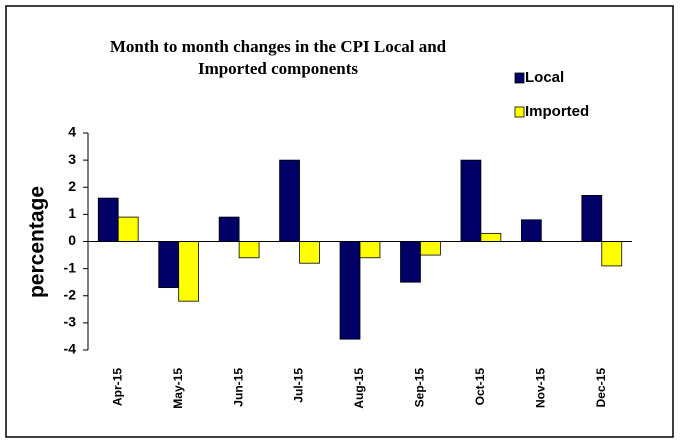 The image size is (680, 443). I want to click on y-tick-label: -3, so click(70, 322).